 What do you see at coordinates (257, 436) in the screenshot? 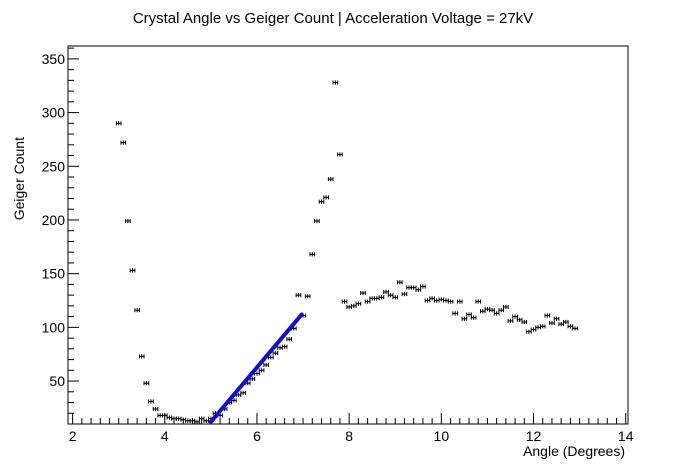
I see `x-tick-label: 6` at bounding box center [257, 436].